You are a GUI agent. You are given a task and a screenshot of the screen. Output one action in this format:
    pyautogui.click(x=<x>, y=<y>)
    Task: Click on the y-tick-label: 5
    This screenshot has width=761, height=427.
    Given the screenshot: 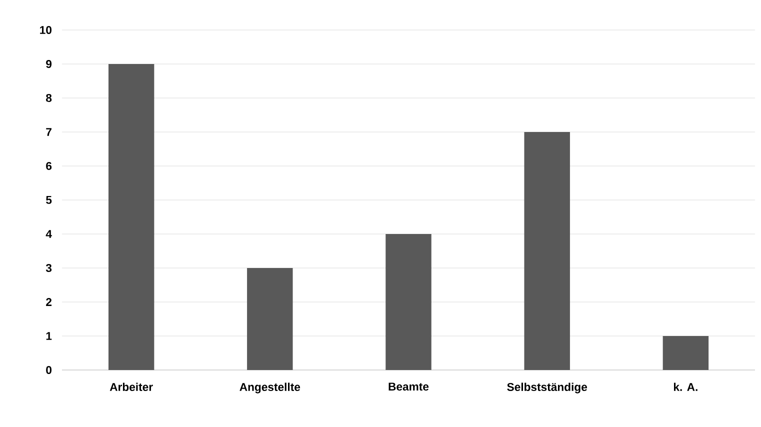 What is the action you would take?
    pyautogui.click(x=49, y=200)
    